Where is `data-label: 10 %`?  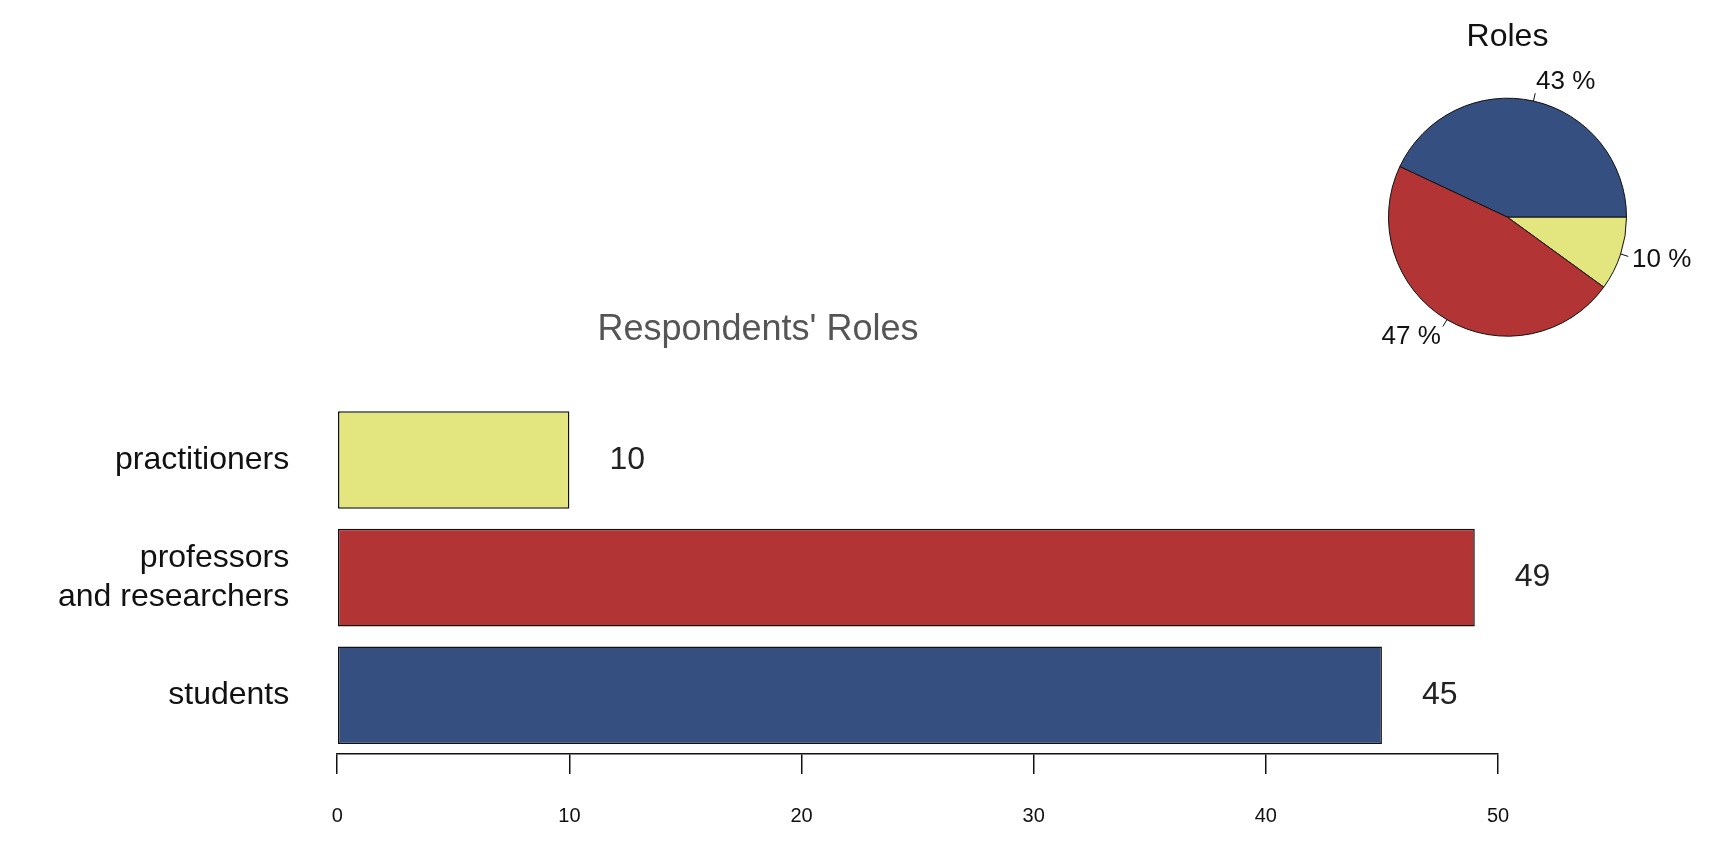 data-label: 10 % is located at coordinates (1662, 258).